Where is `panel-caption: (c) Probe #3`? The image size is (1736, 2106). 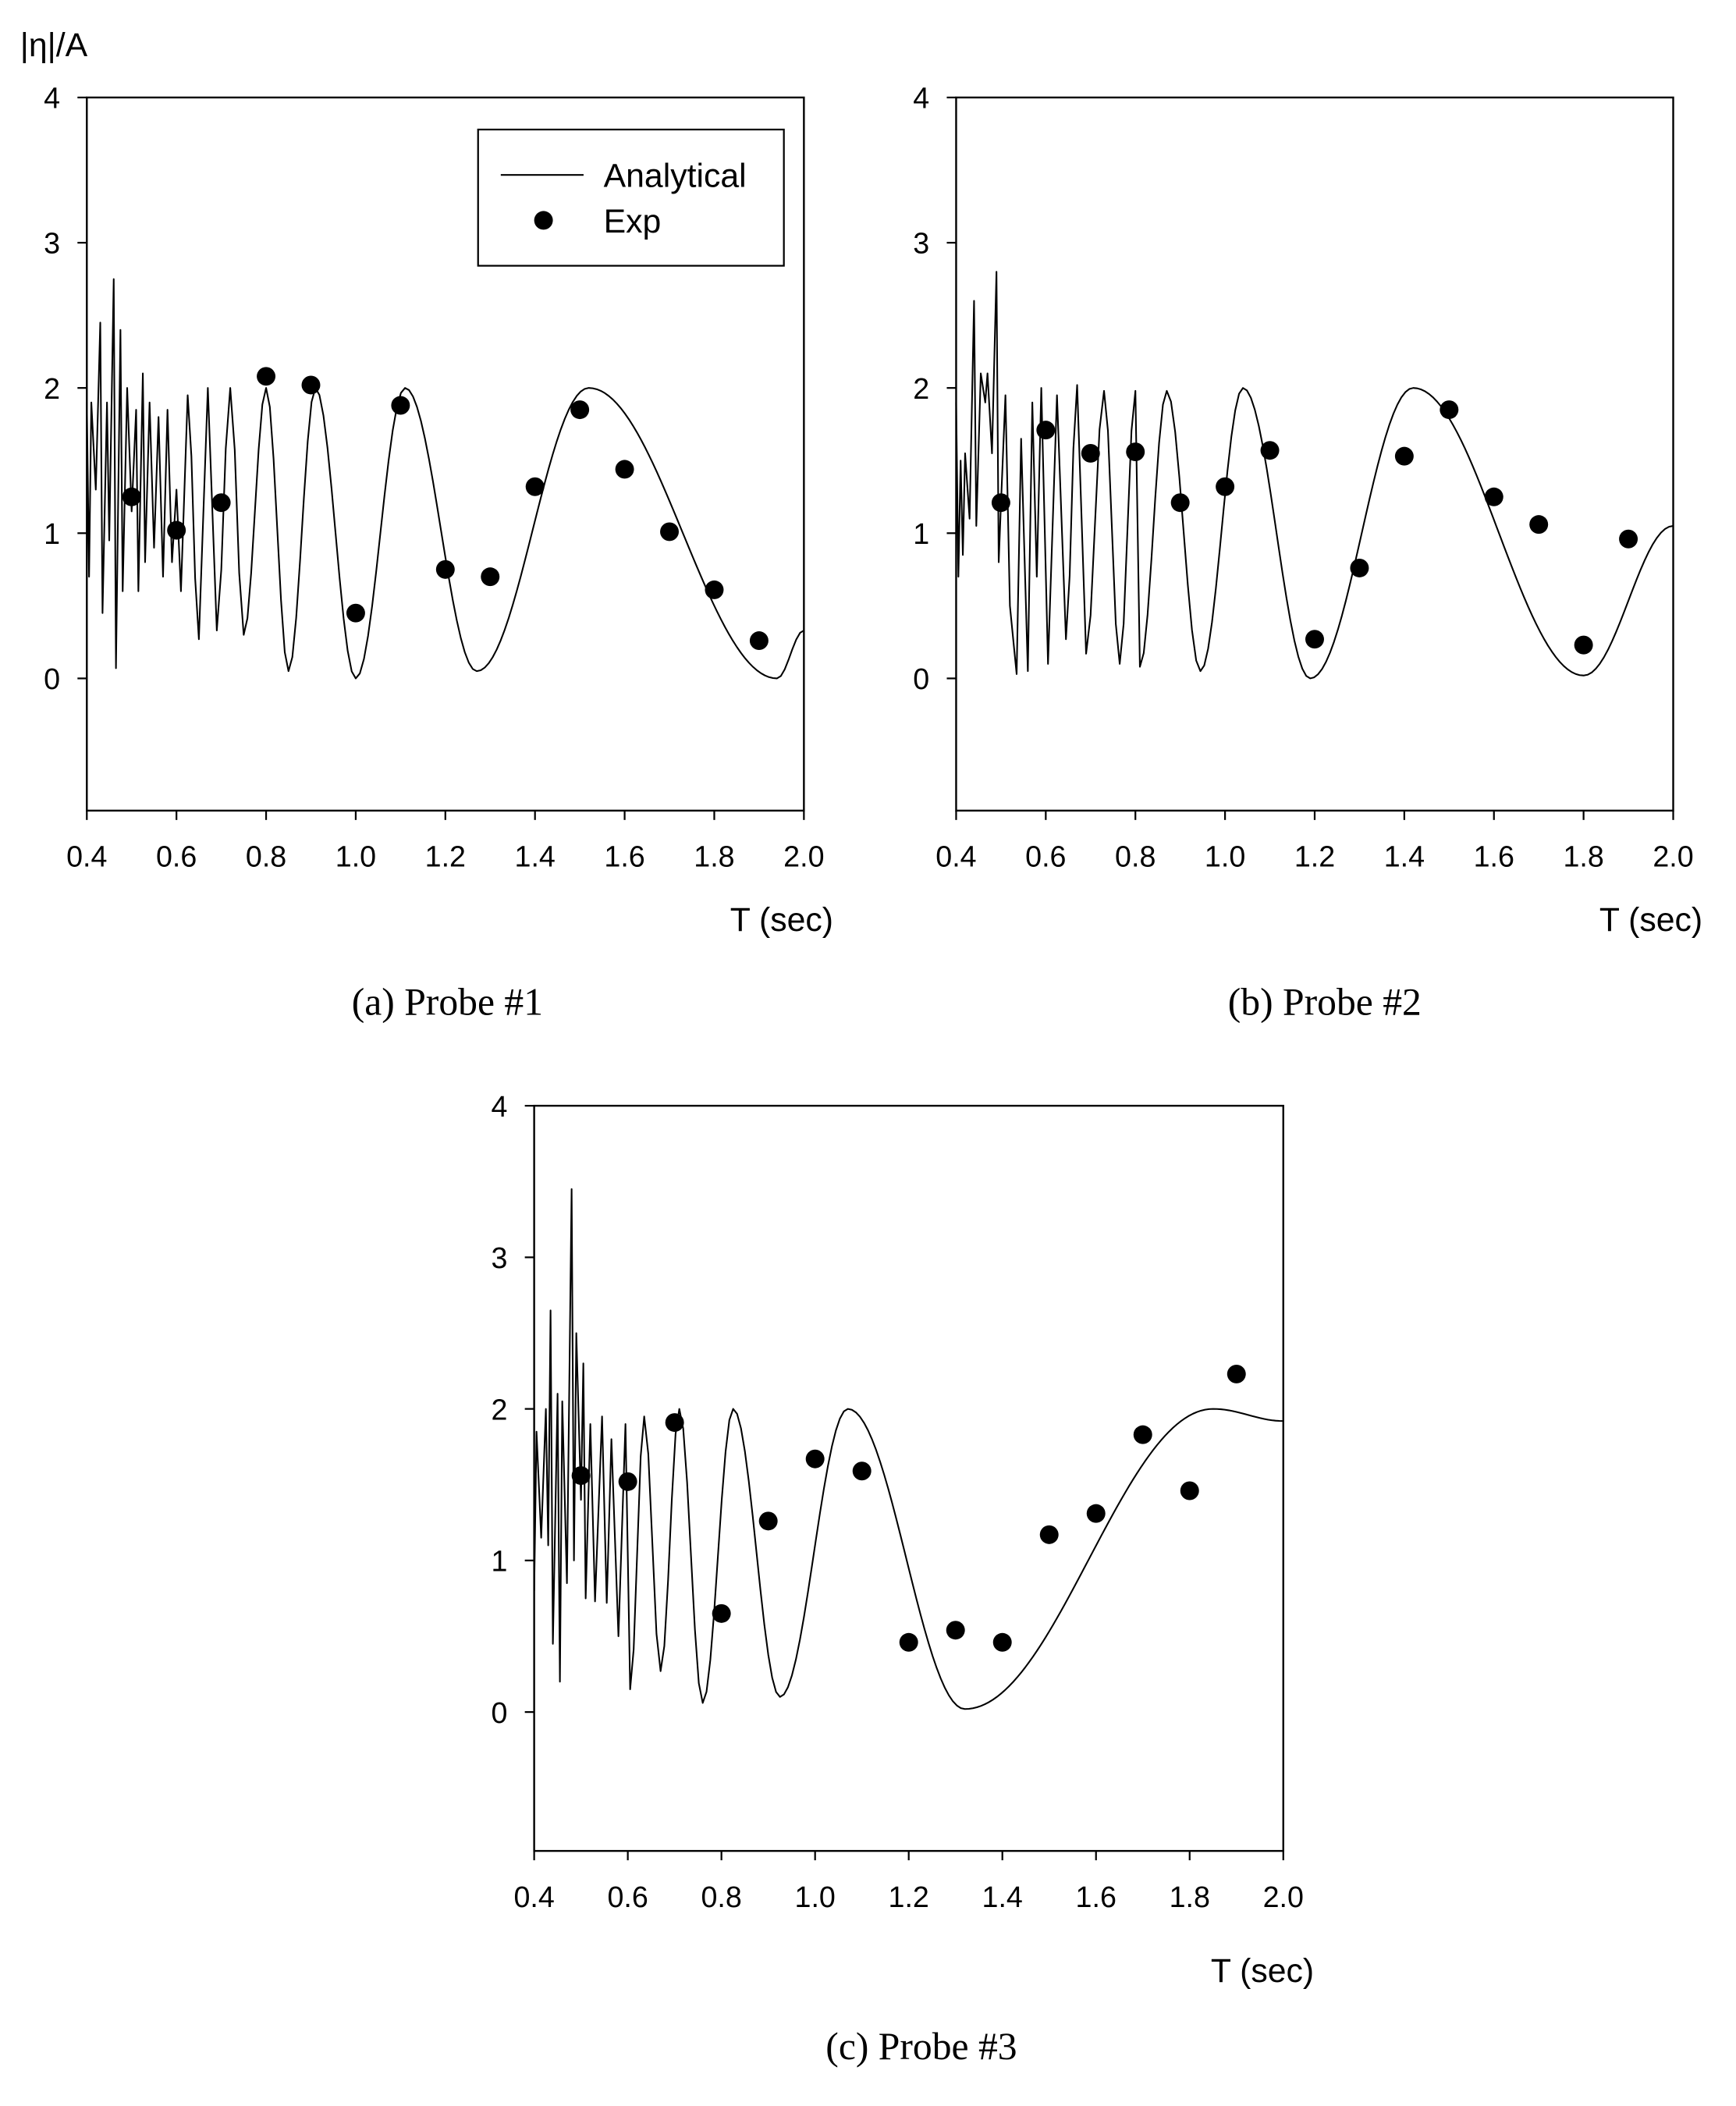
panel-caption: (c) Probe #3 is located at coordinates (921, 2046).